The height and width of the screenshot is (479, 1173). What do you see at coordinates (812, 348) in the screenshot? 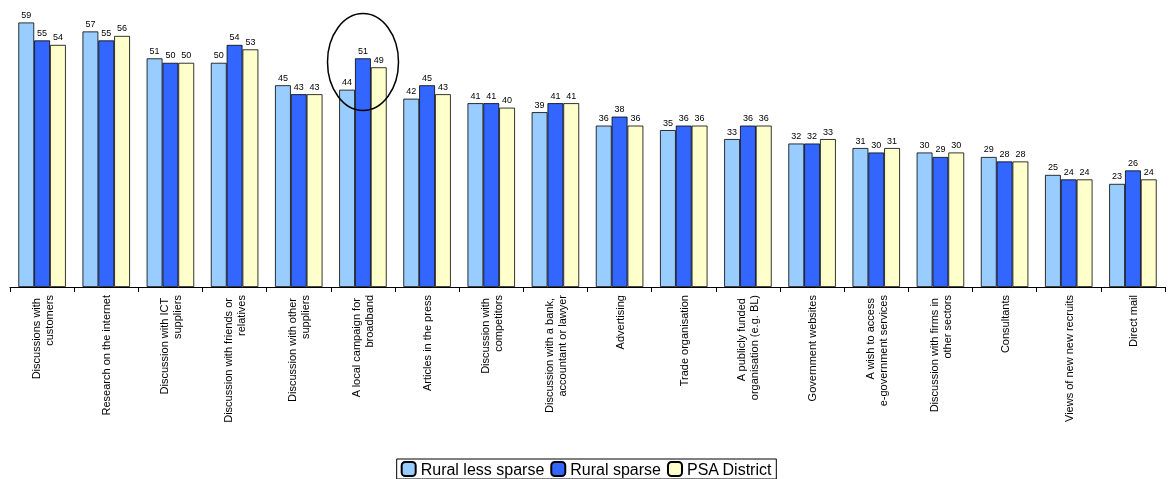
I see `x-tick-label: Government websites` at bounding box center [812, 348].